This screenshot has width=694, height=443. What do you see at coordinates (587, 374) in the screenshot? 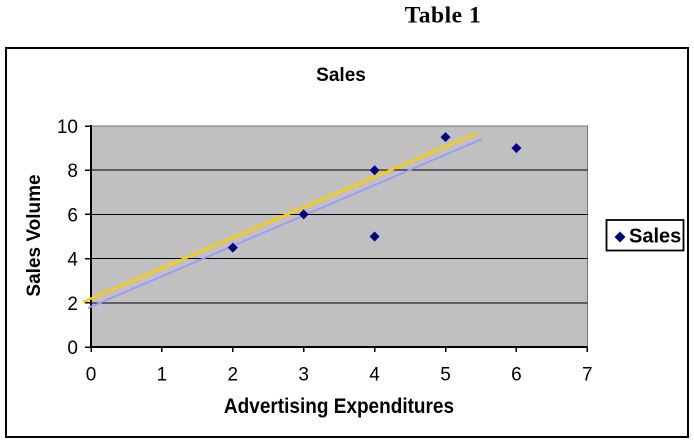
I see `svg-text: 7` at bounding box center [587, 374].